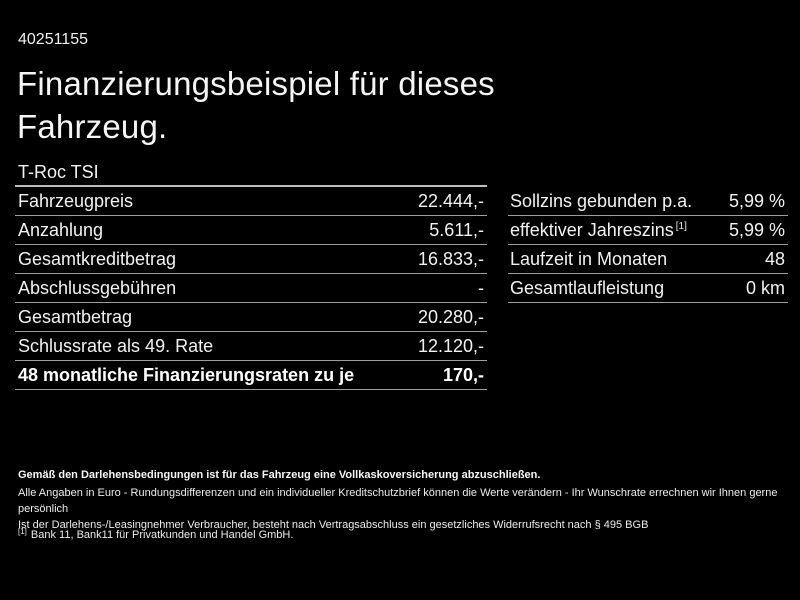 The image size is (800, 600). I want to click on table-row: Gesamtbetrag 20.280,-, so click(251, 317).